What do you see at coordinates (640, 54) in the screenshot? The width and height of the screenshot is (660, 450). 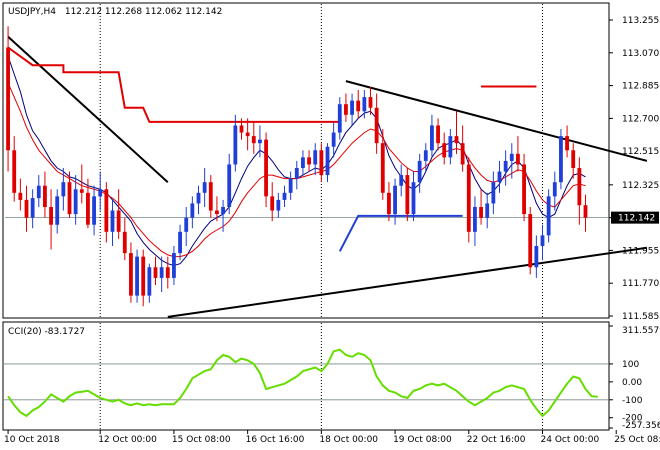 I see `y-tick-label: 113.070` at bounding box center [640, 54].